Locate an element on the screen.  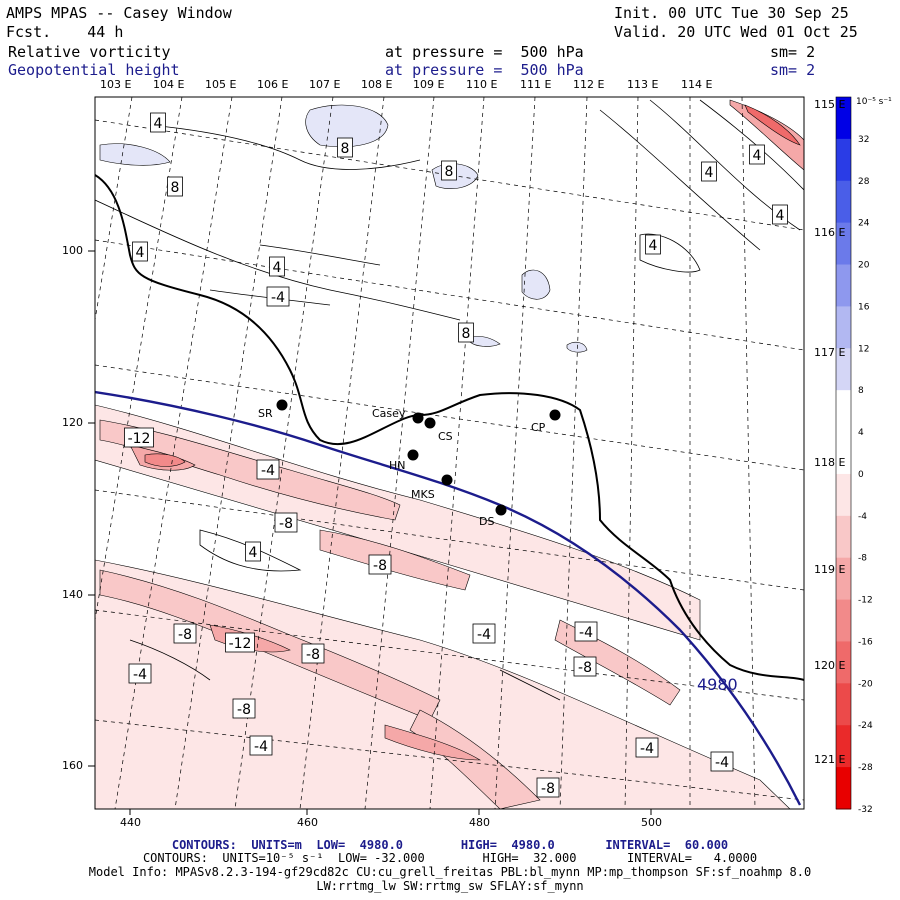
station-label: Casey is located at coordinates (389, 413).